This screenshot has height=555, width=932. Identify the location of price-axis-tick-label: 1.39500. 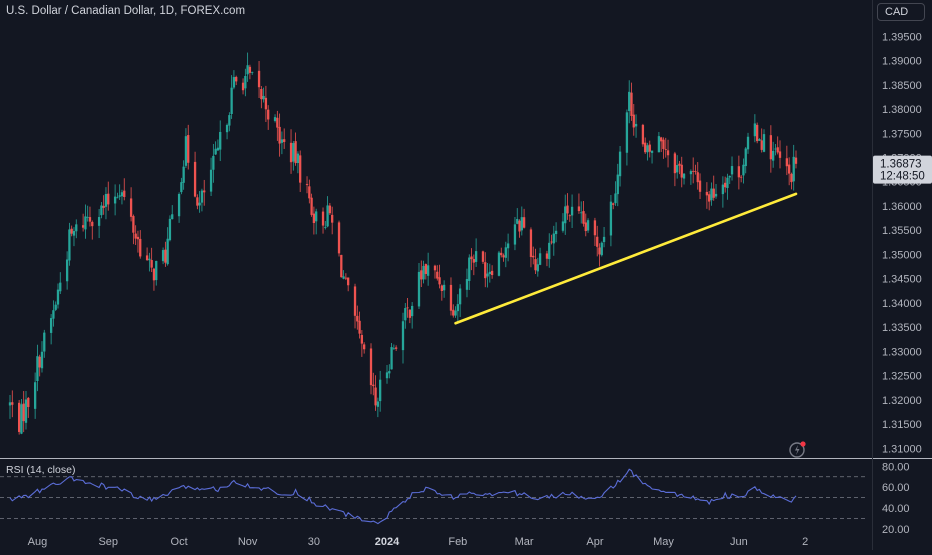
(902, 37).